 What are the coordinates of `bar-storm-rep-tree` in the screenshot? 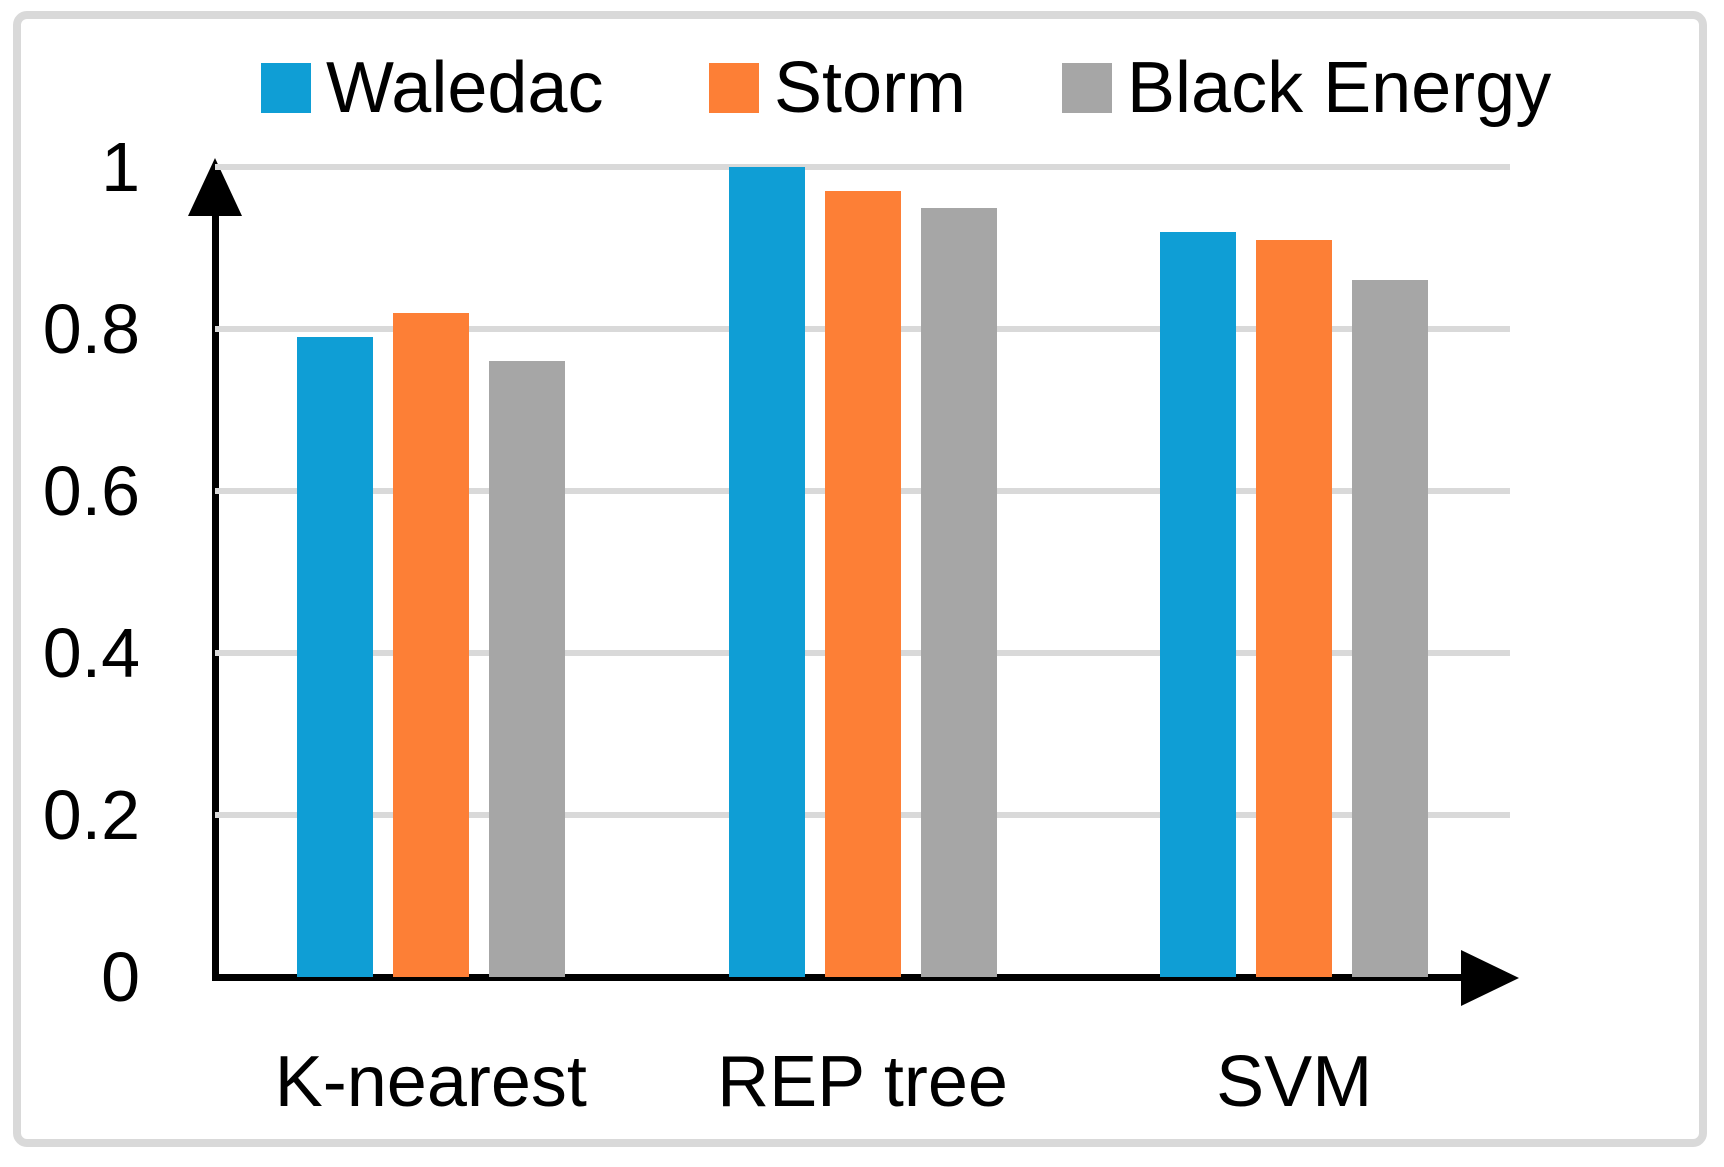 It's located at (862, 584).